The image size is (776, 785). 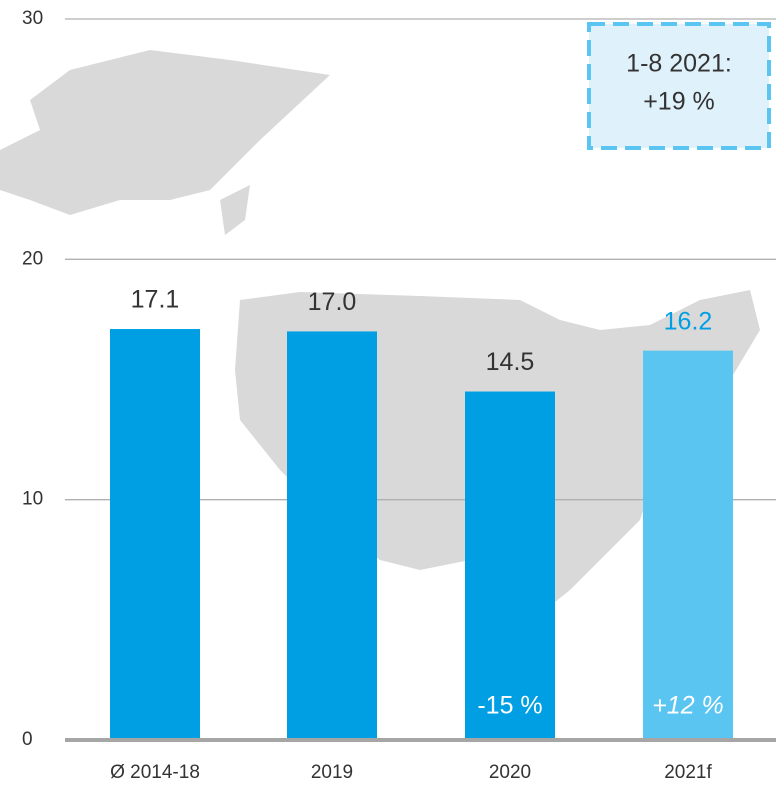 I want to click on callout-frame, so click(x=679, y=86).